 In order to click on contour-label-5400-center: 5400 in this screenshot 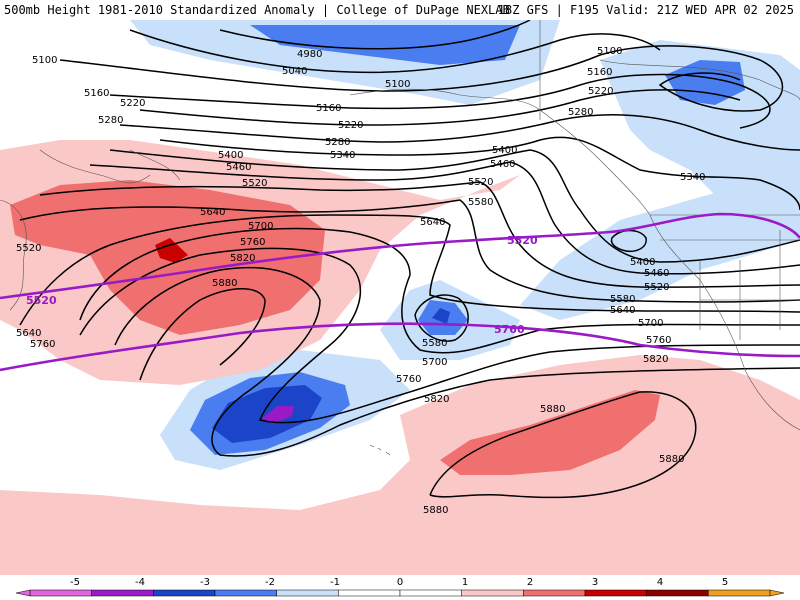, I will do `click(504, 150)`.